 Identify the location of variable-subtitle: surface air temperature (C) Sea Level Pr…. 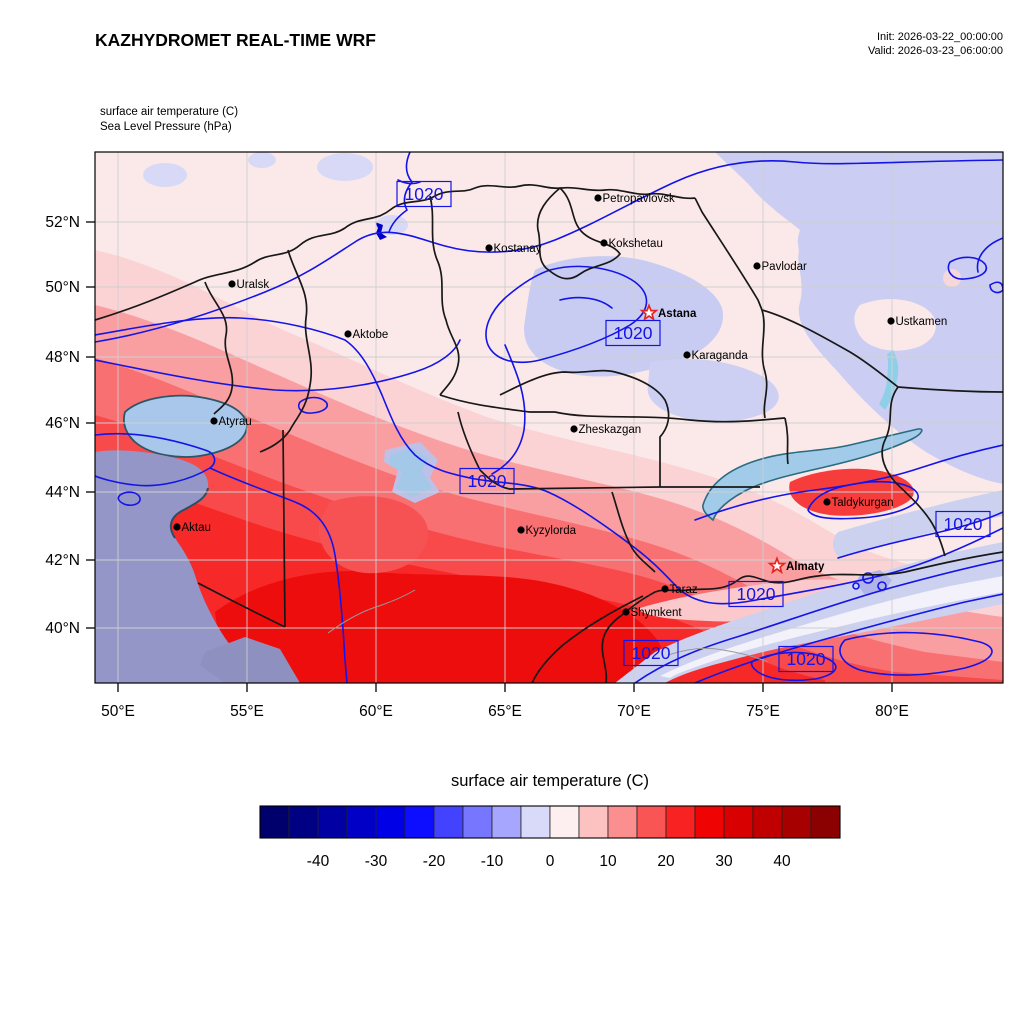
(169, 120).